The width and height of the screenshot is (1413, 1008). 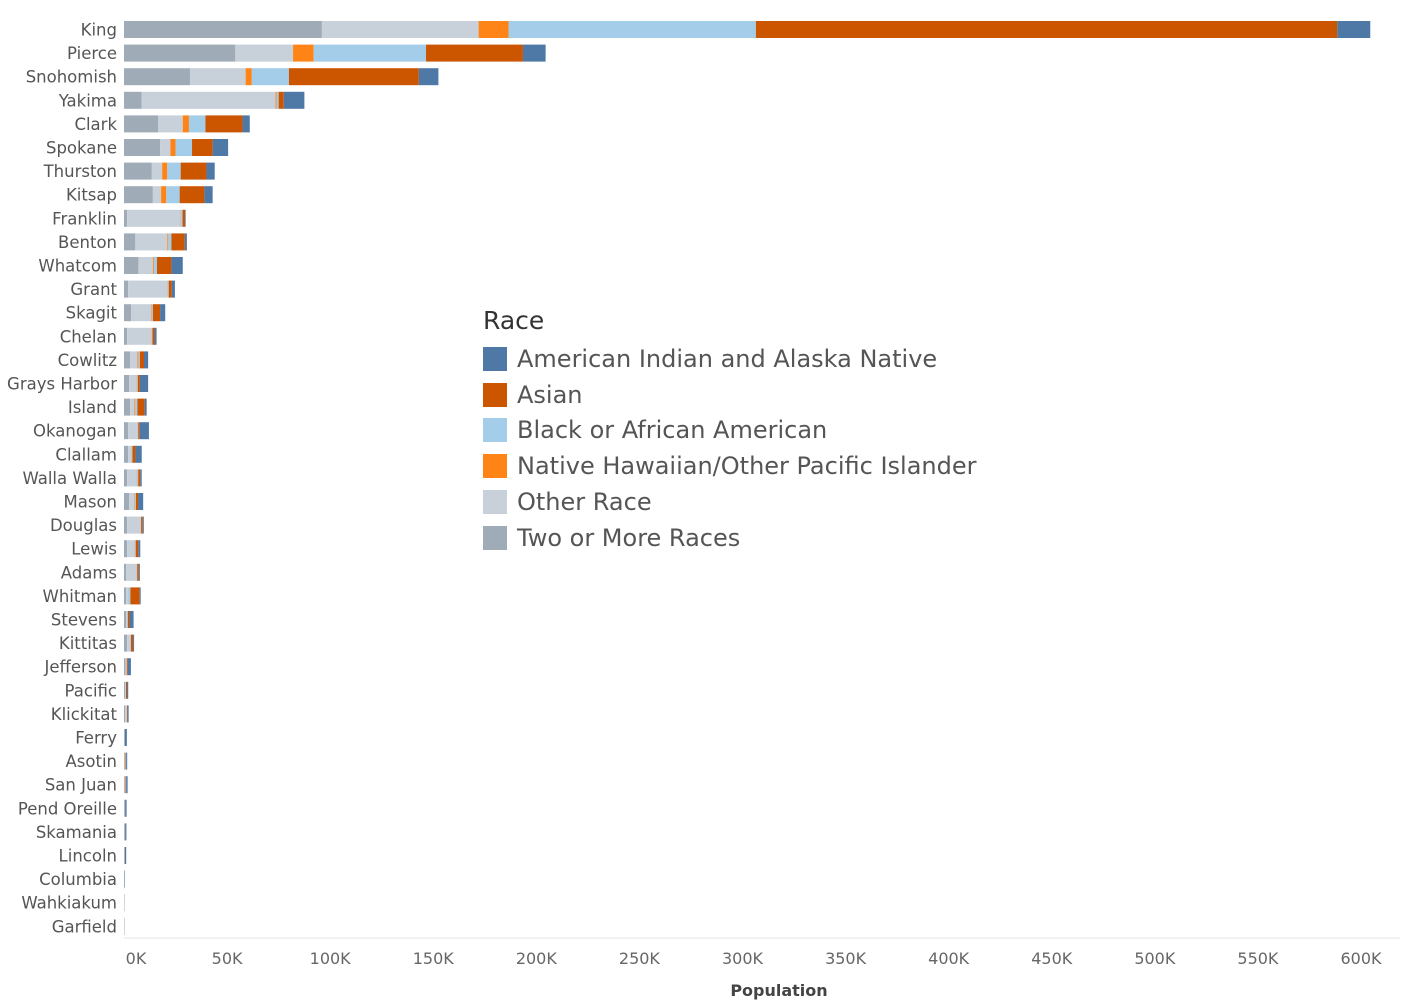 What do you see at coordinates (125, 737) in the screenshot?
I see `bar-segment-ferry-american-indian-and-alaska-native` at bounding box center [125, 737].